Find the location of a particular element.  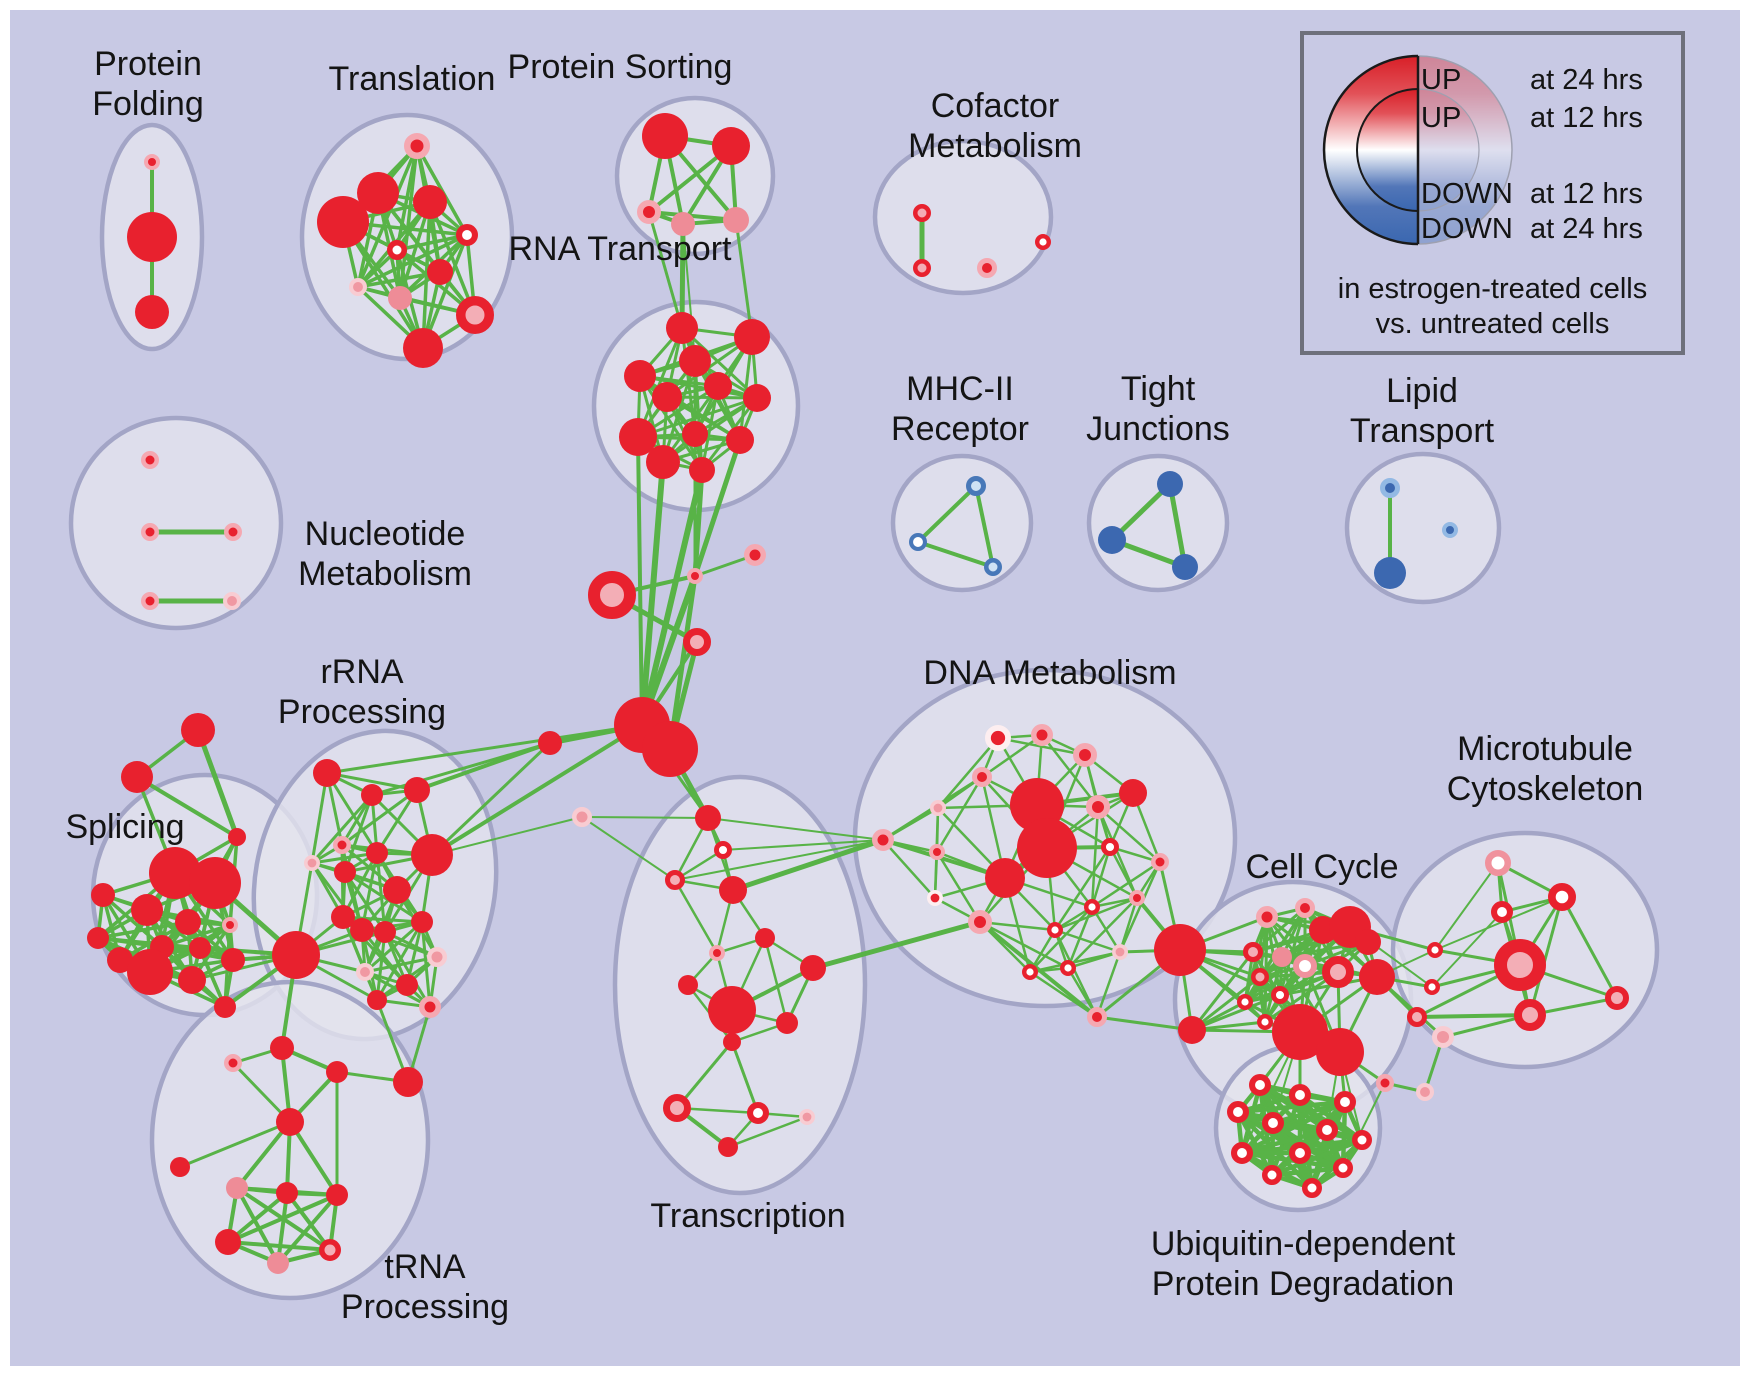

node-ct1 is located at coordinates (695, 576).